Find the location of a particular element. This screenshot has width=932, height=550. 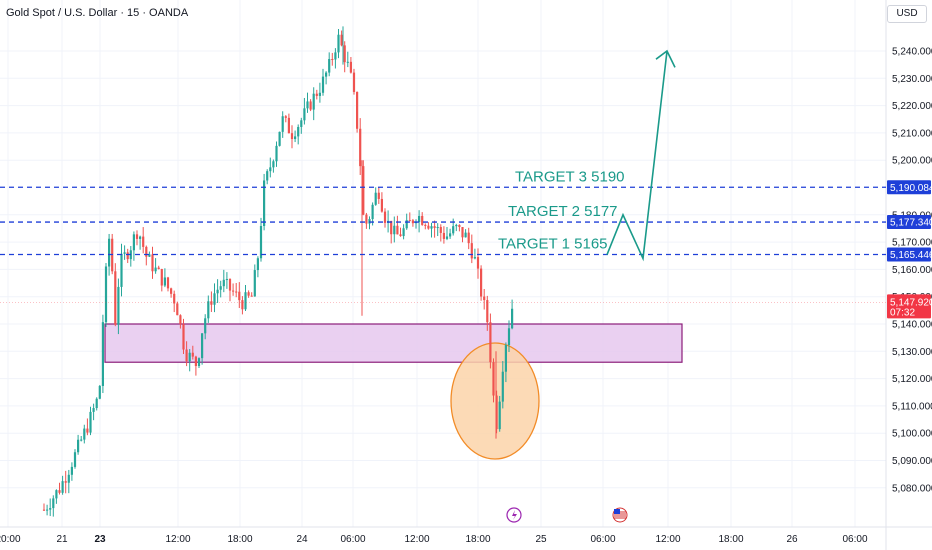

time-tick-label: 06:00 is located at coordinates (352, 539).